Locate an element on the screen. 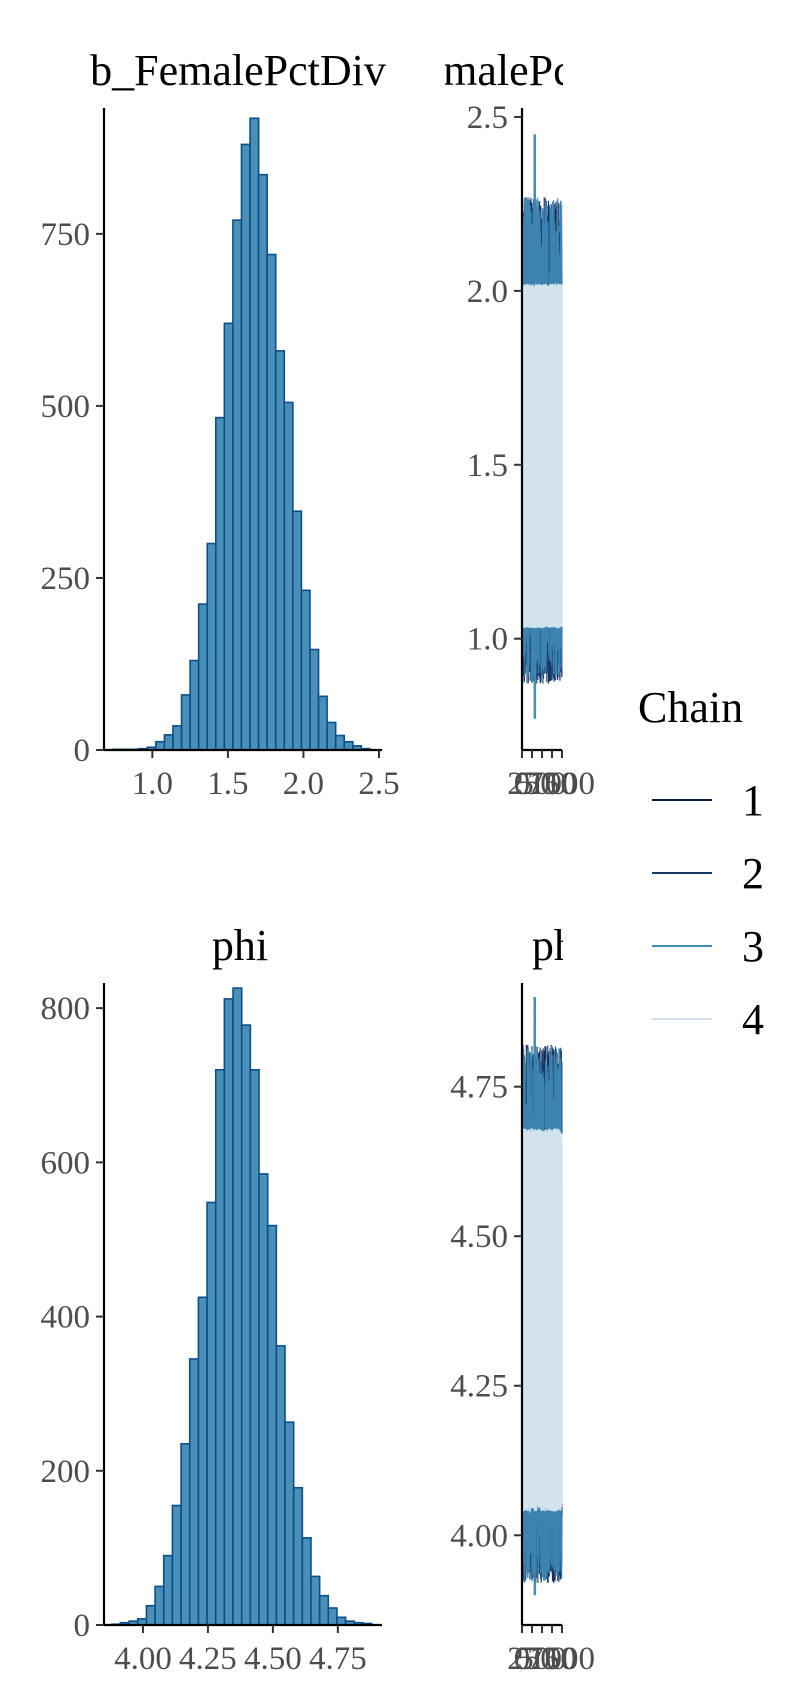  x-tick-label: 2.0 is located at coordinates (303, 784).